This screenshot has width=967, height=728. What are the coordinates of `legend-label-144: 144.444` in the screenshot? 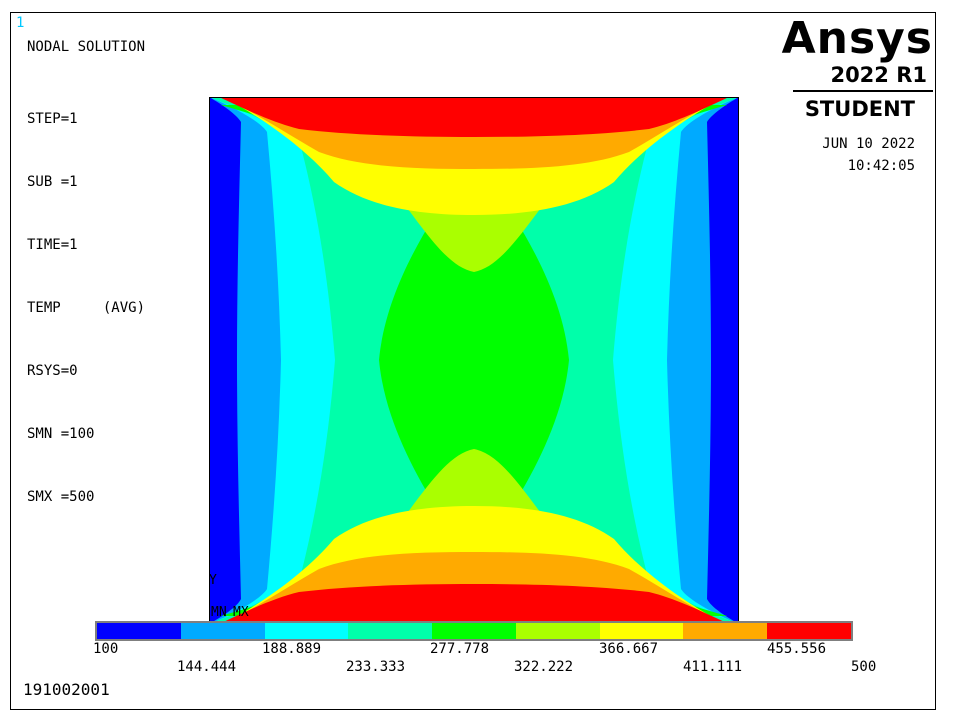 It's located at (207, 667).